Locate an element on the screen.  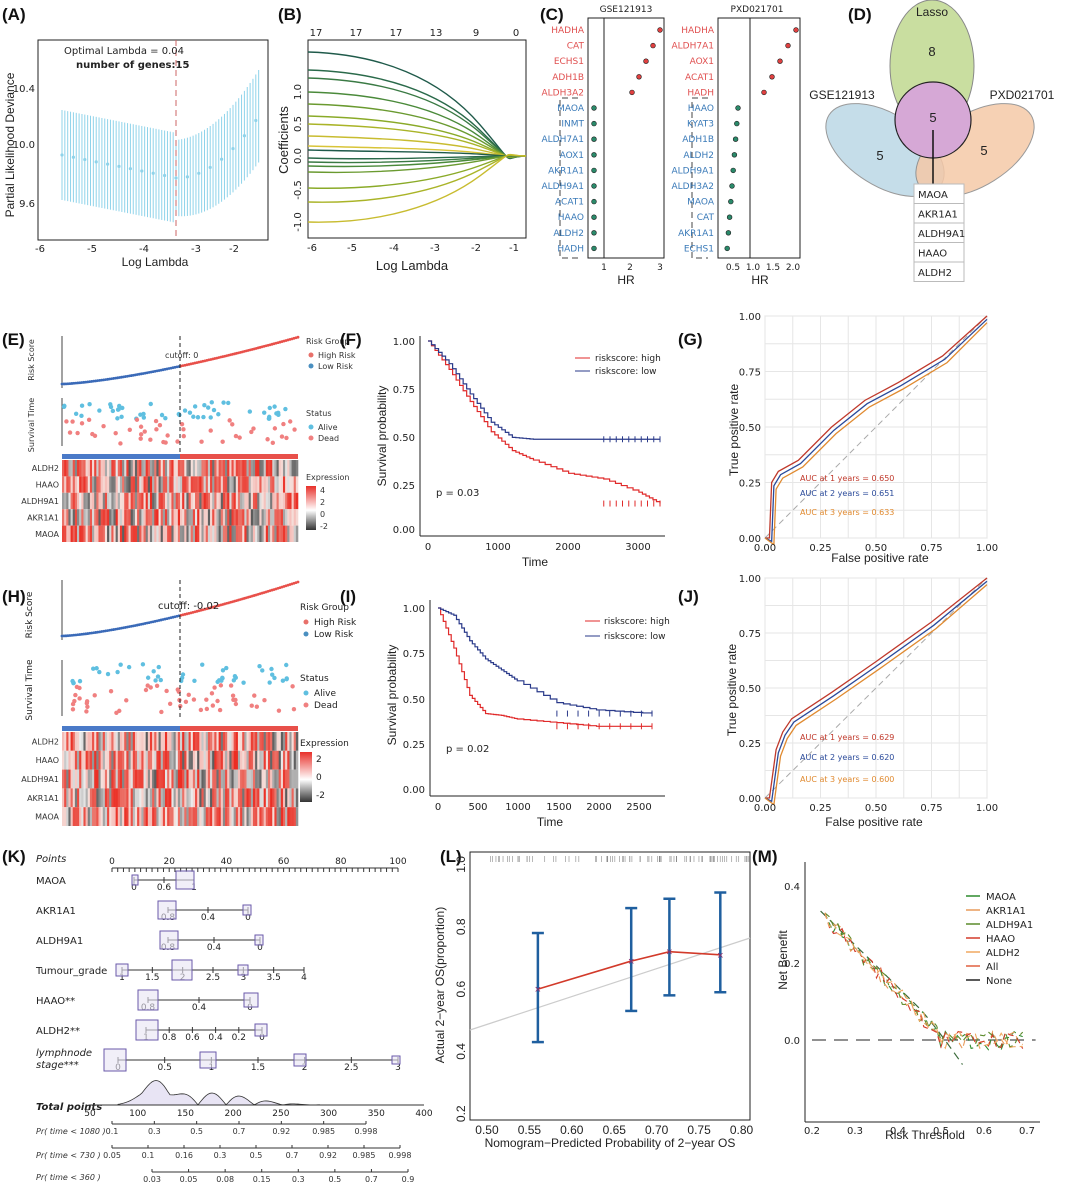
panel-j-roc: 0.000.000.250.250.500.500.750.751.001.00 is located at coordinates (868, 694).